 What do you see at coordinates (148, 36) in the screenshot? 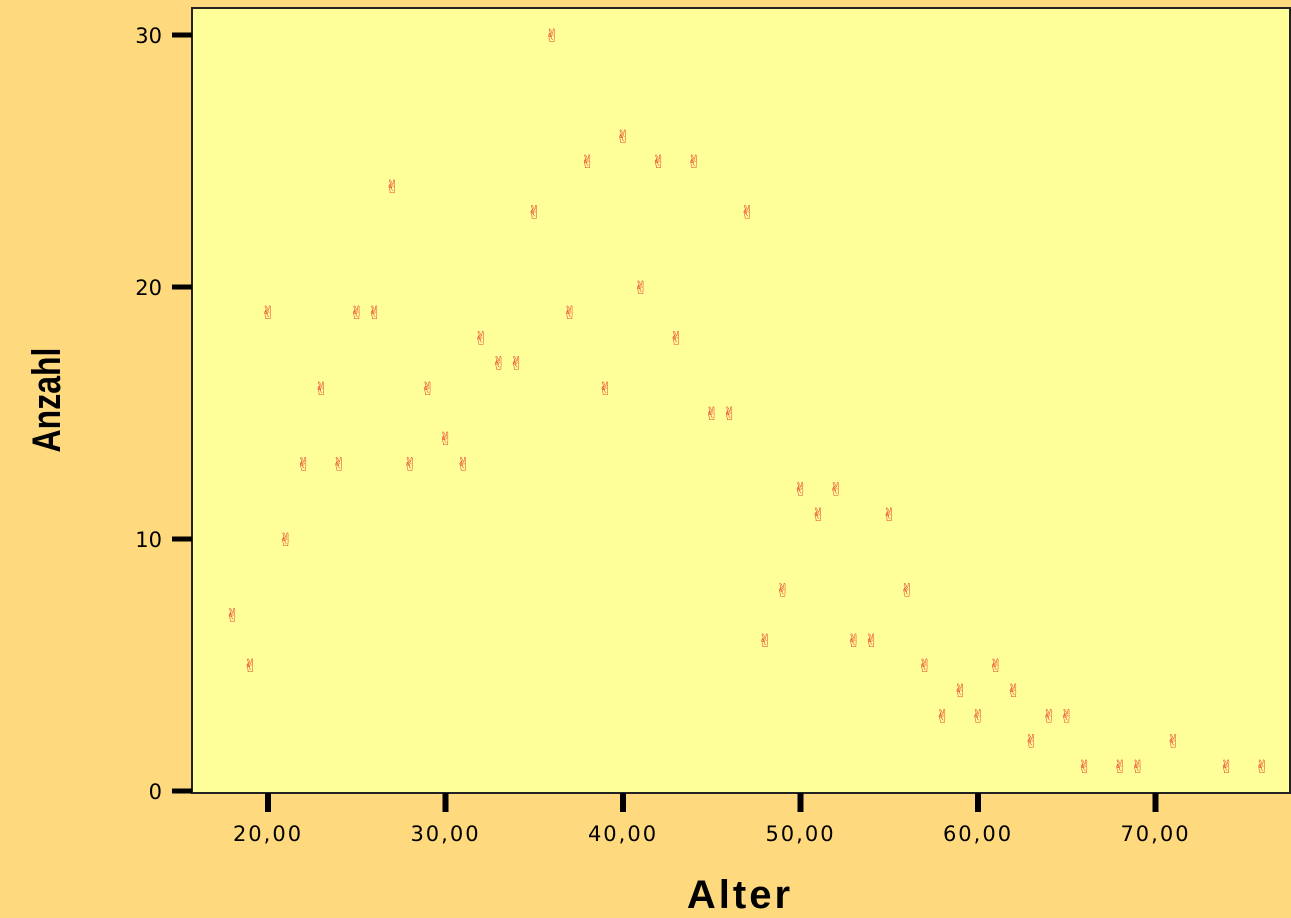
I see `y-tick-label: 30` at bounding box center [148, 36].